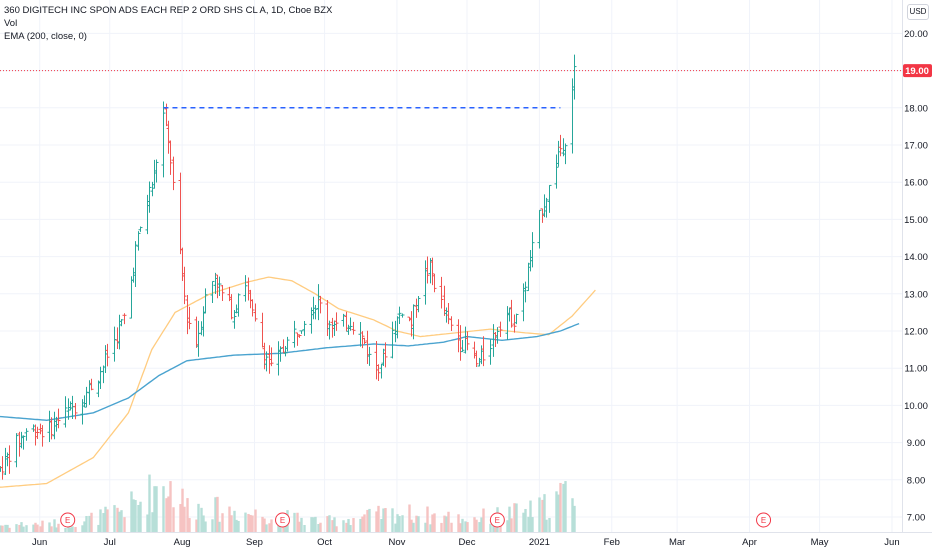  What do you see at coordinates (45, 36) in the screenshot?
I see `ema-indicator-label: EMA (200, close, 0)` at bounding box center [45, 36].